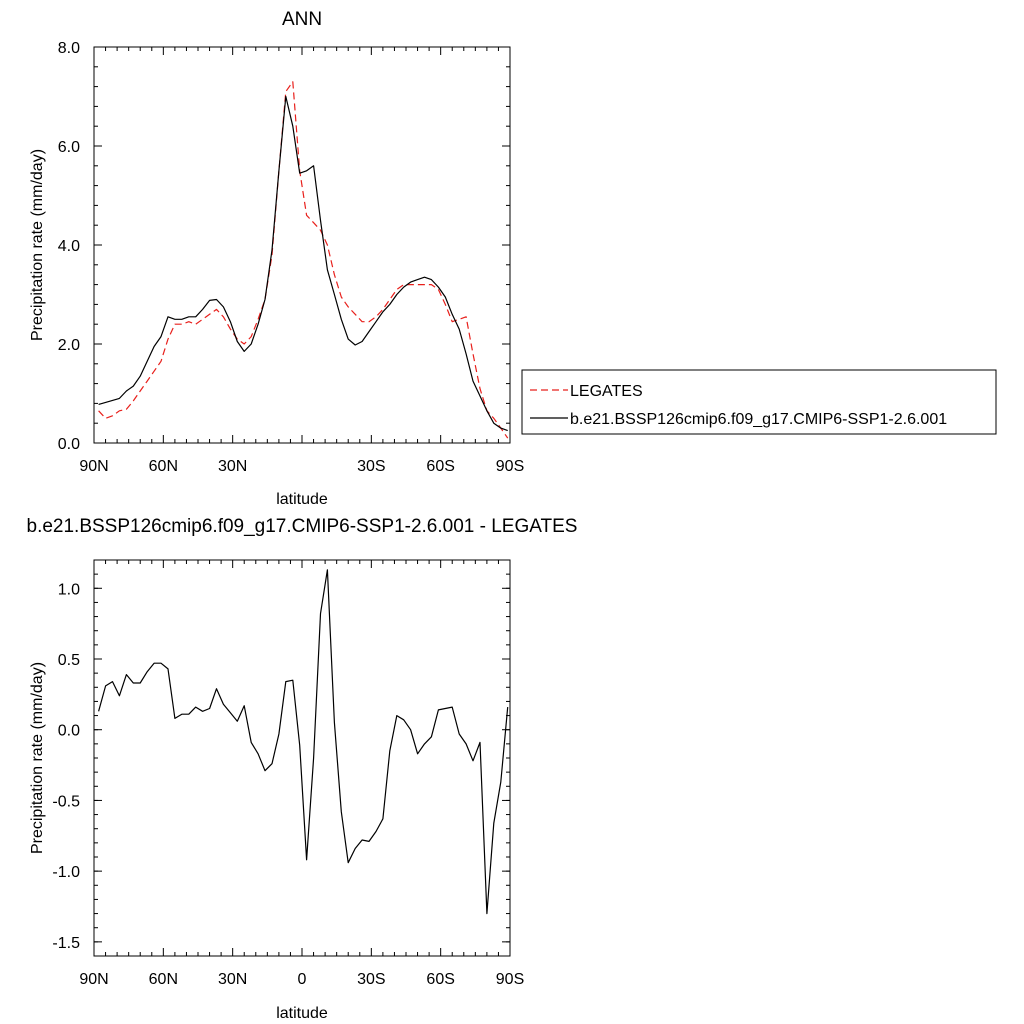 The width and height of the screenshot is (1024, 1024). I want to click on y-tick-label: -0.5, so click(66, 801).